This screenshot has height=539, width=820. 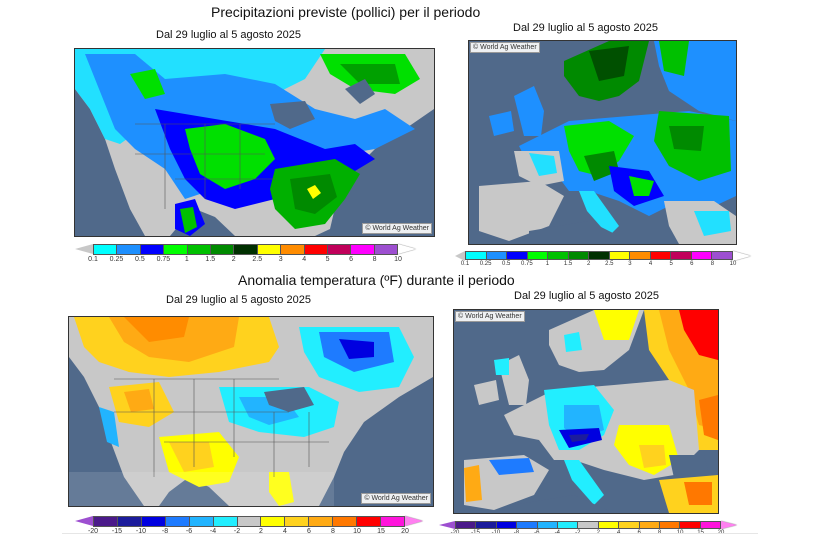 I want to click on precip-na-color-bar, so click(x=245, y=249).